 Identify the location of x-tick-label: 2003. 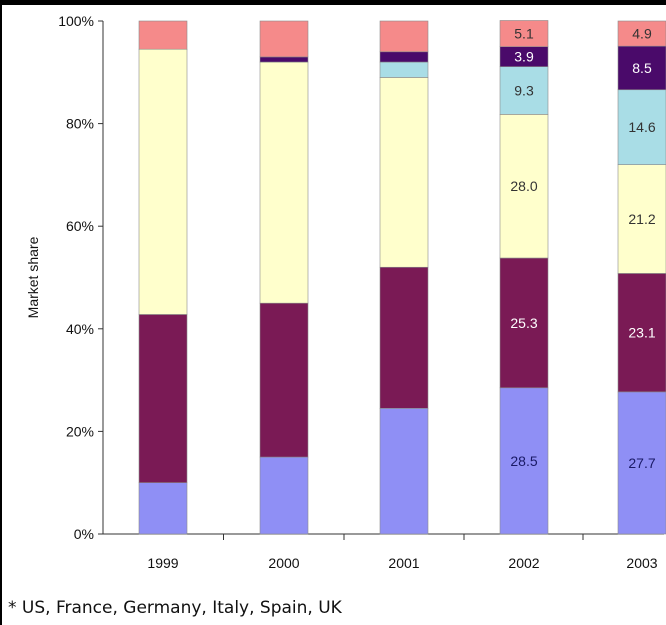
(641, 563).